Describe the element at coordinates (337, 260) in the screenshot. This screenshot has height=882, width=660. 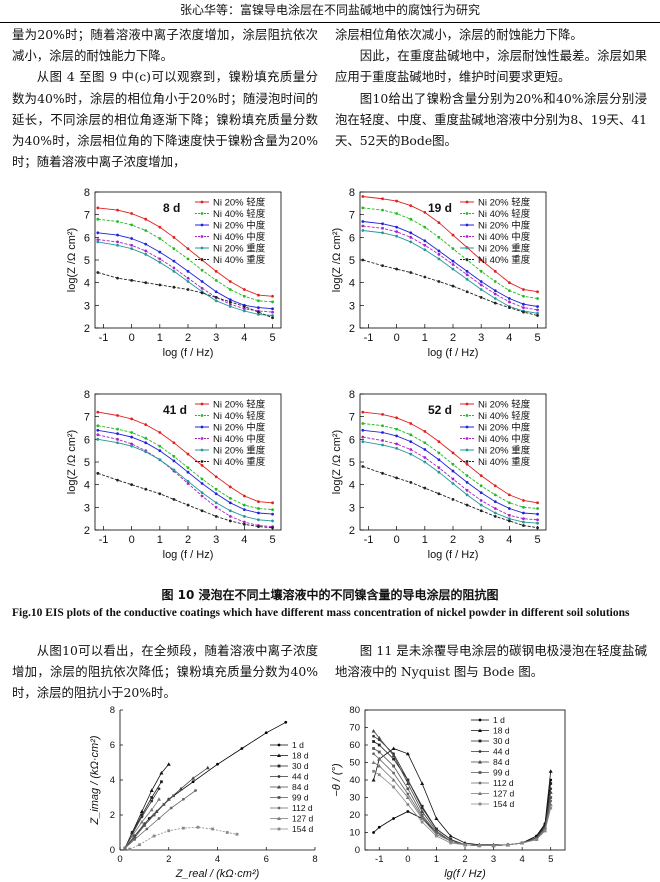
I see `y-axis-label: log(Z /Ω cm²)` at that location.